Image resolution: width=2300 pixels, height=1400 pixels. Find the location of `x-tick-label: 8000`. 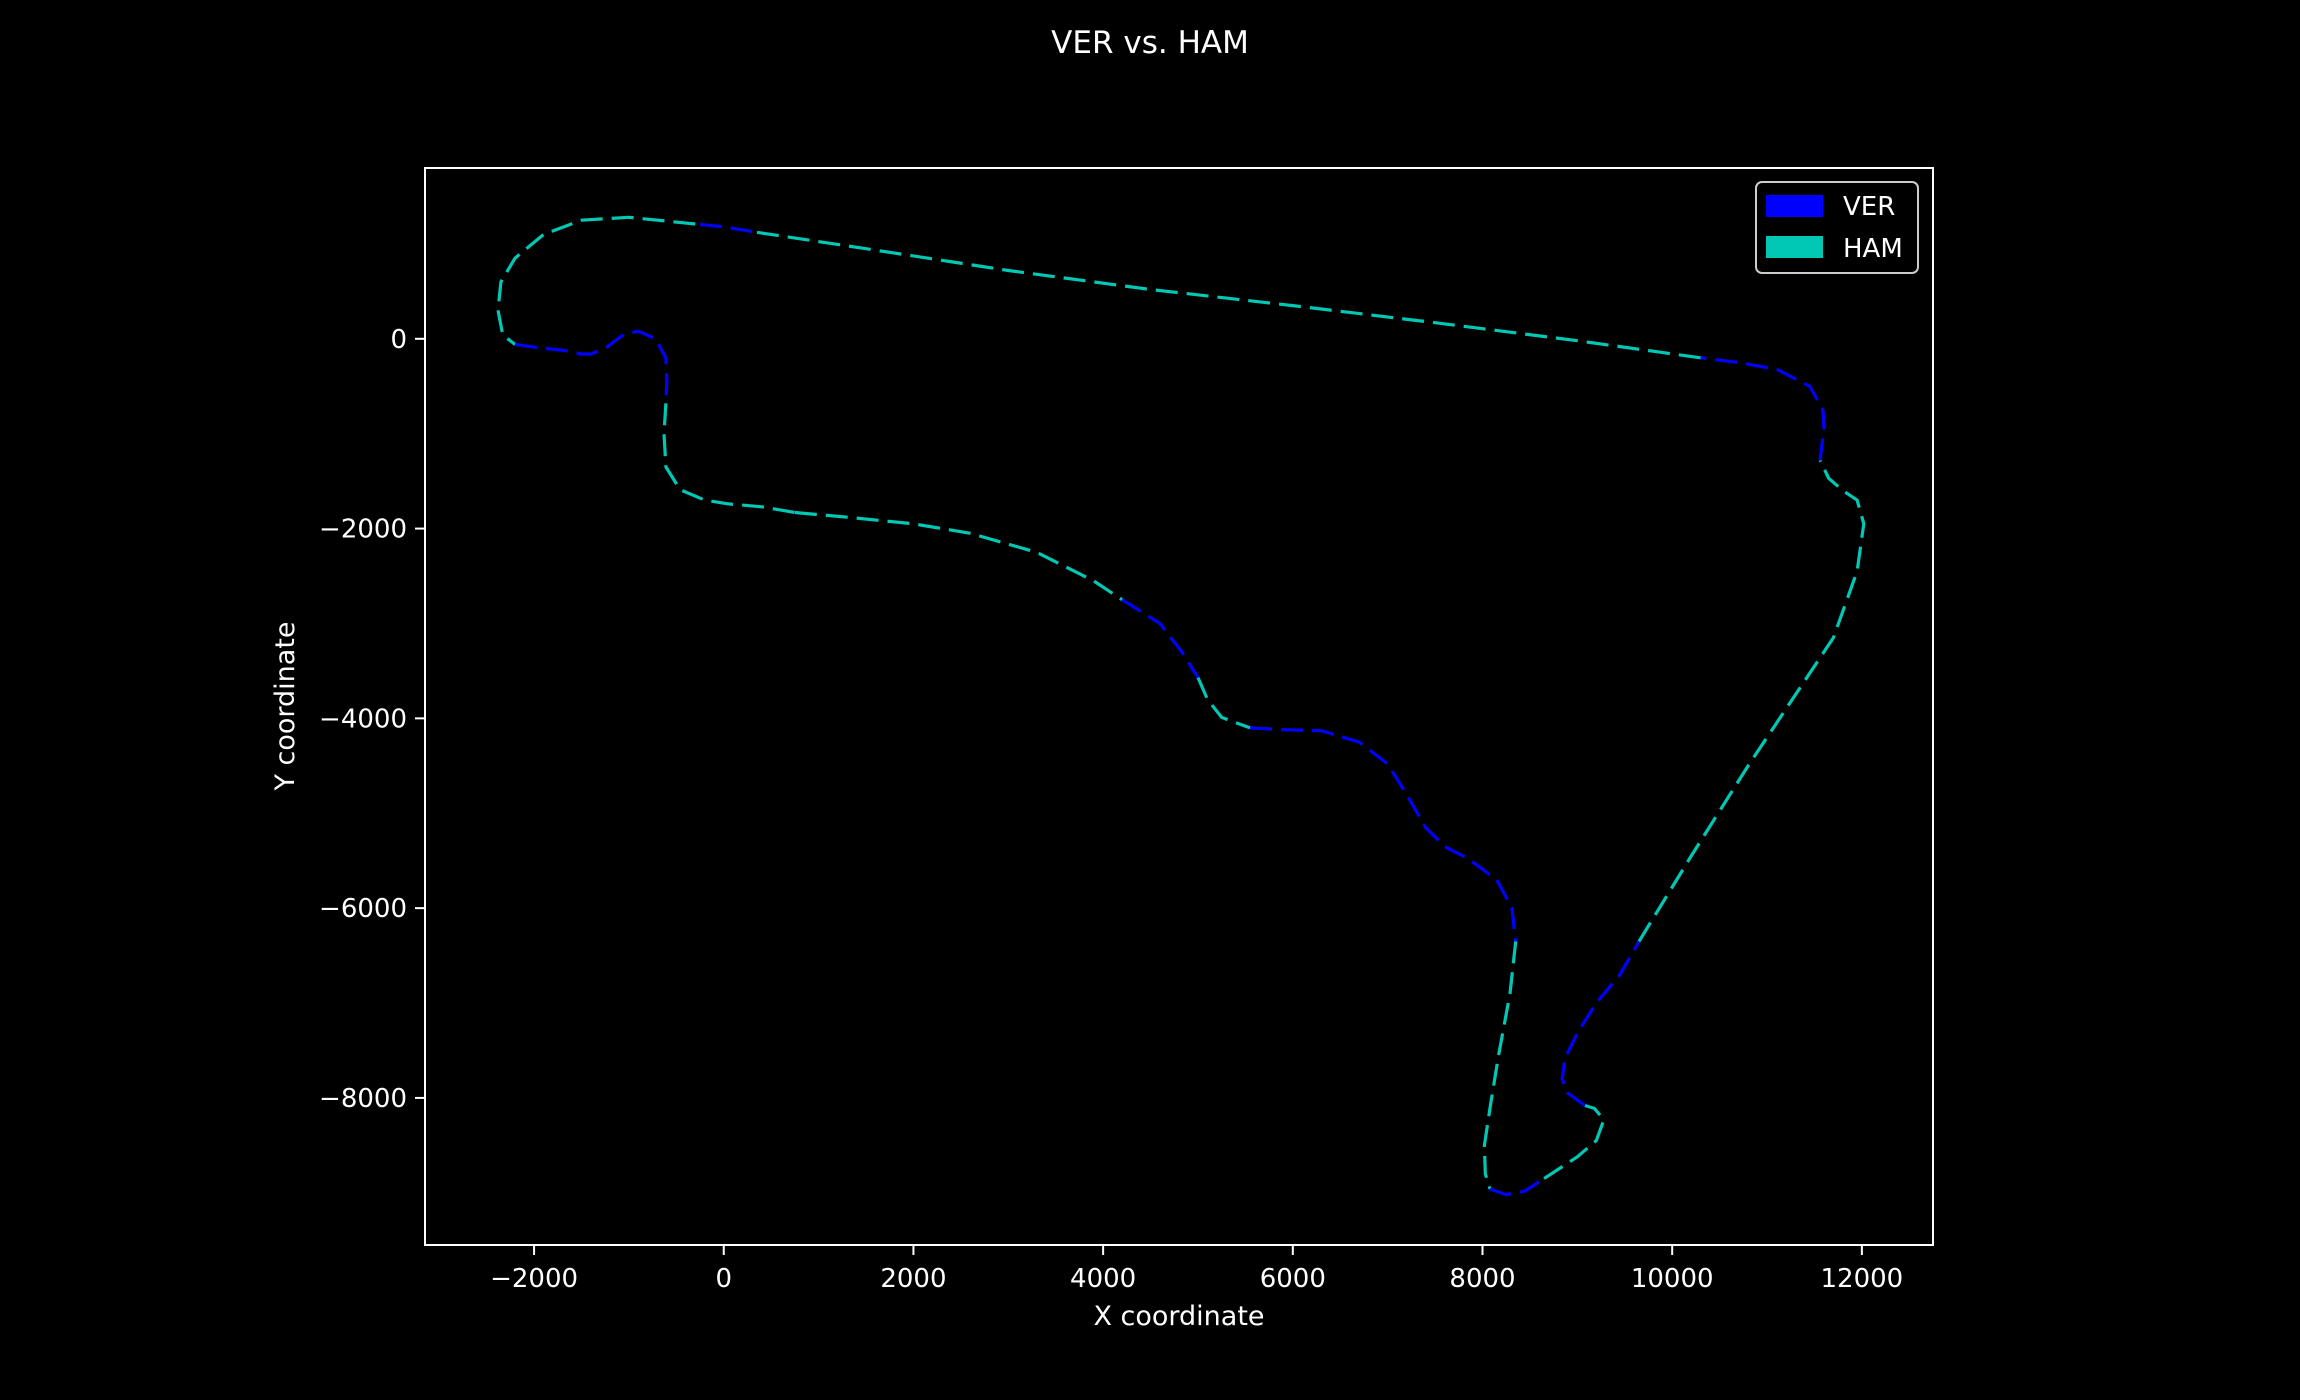

x-tick-label: 8000 is located at coordinates (1482, 1279).